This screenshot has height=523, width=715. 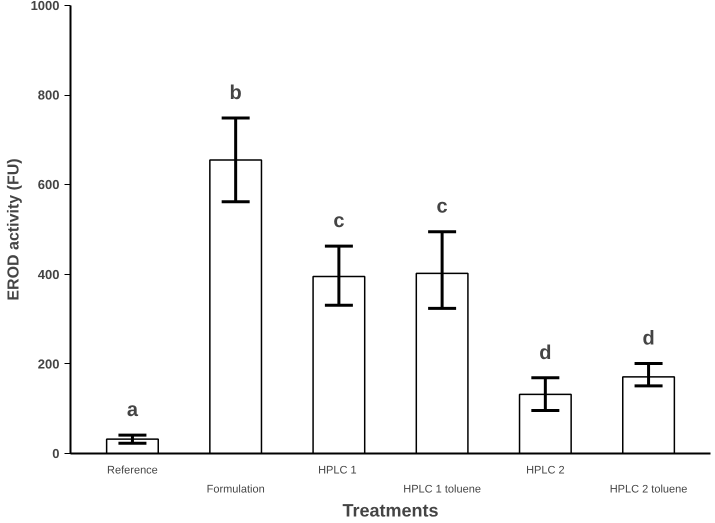 What do you see at coordinates (235, 490) in the screenshot?
I see `x-tick-label: Formulation` at bounding box center [235, 490].